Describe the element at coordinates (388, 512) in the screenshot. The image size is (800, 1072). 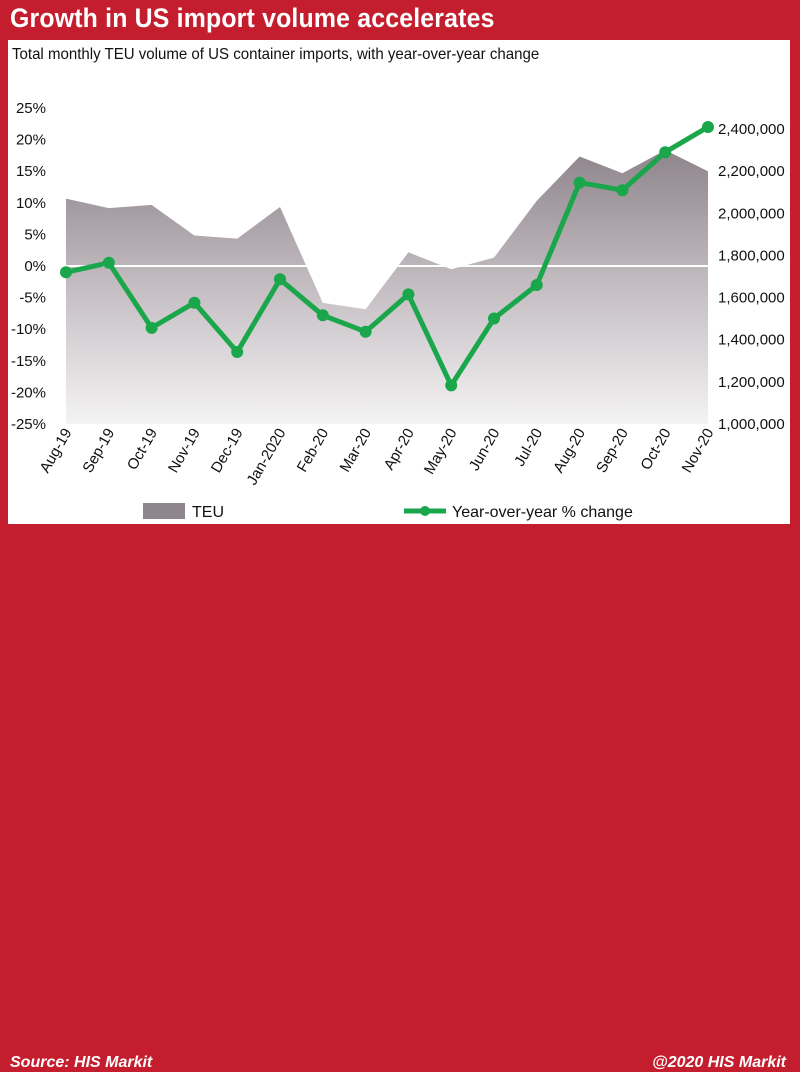
I see `legend: TEU Year-over-year % change` at that location.